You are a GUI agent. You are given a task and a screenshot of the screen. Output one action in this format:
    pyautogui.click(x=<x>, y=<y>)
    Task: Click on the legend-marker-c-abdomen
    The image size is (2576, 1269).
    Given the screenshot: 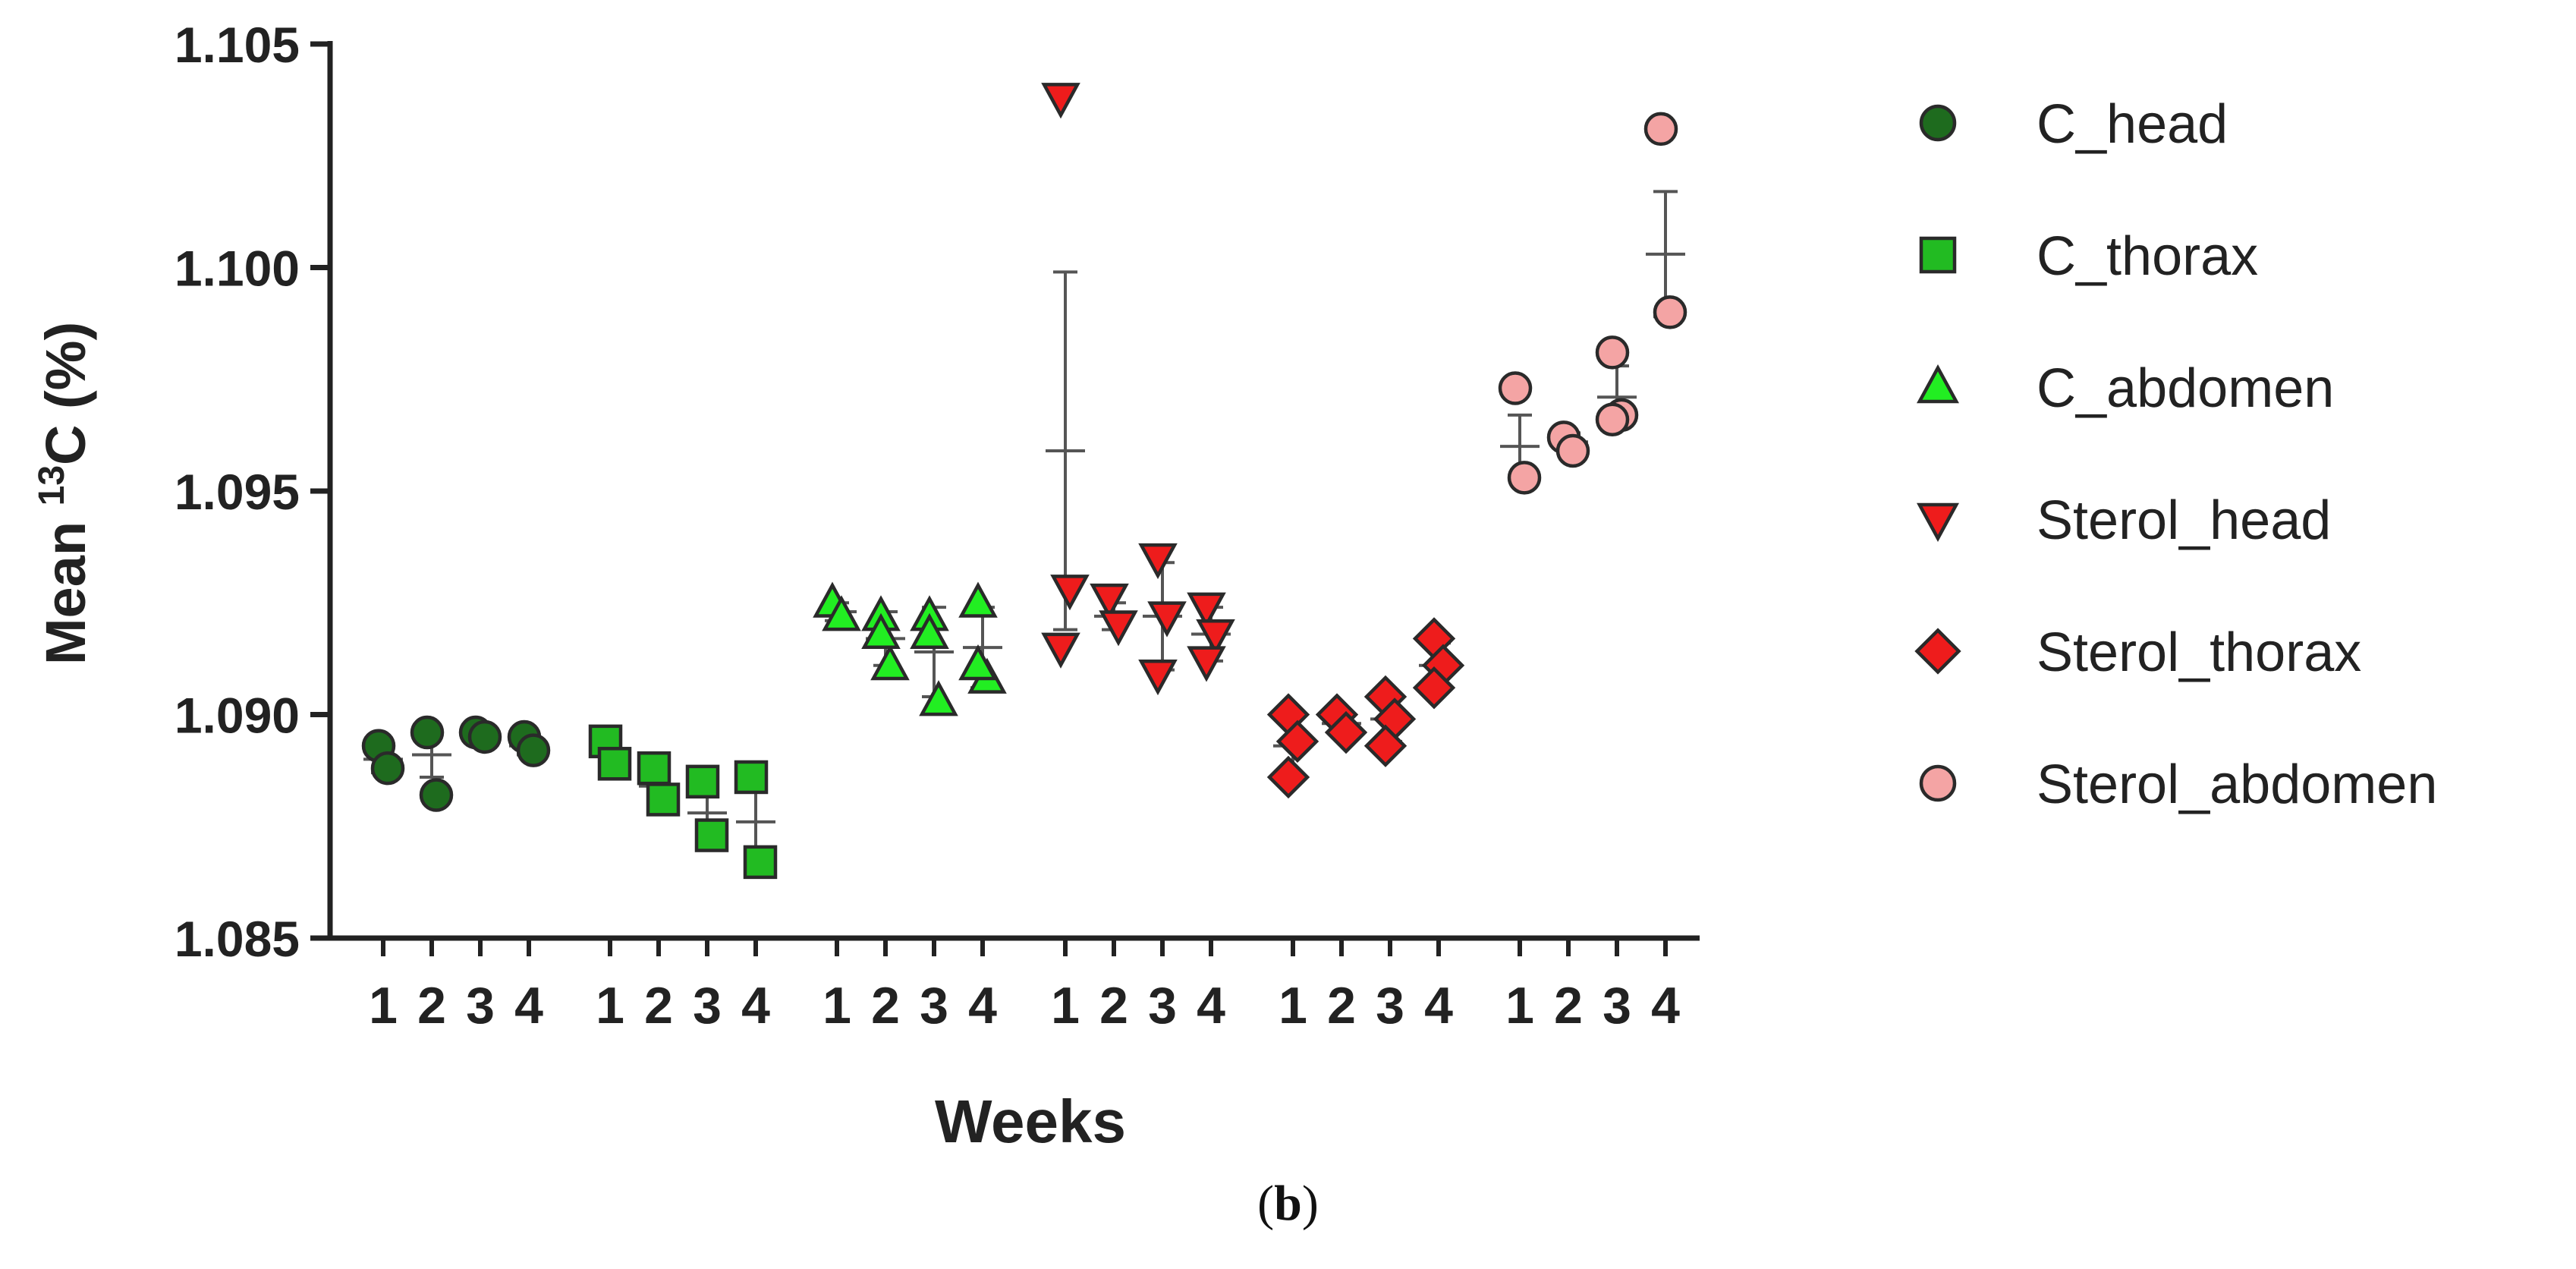 What is the action you would take?
    pyautogui.click(x=1938, y=384)
    